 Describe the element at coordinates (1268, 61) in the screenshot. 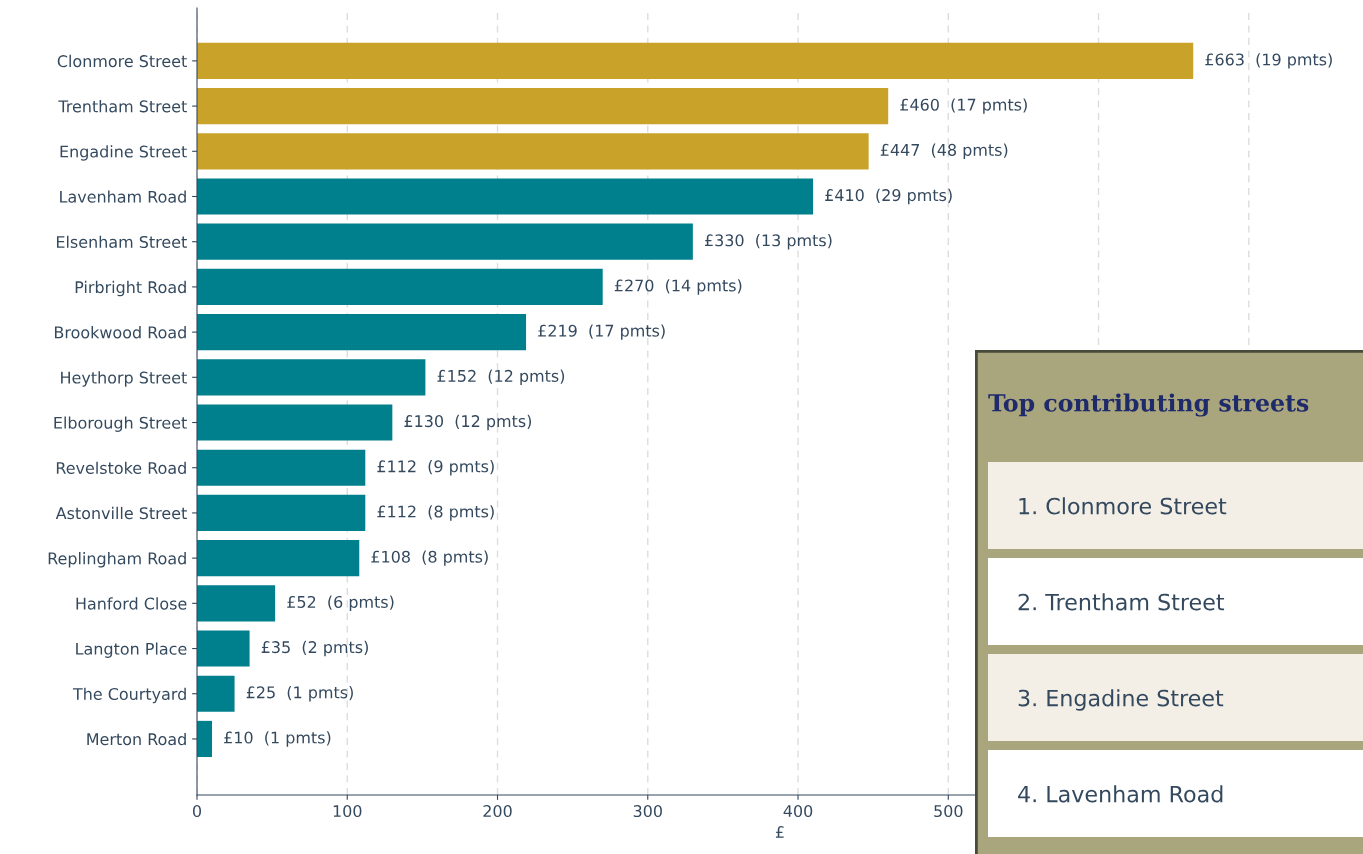

I see `data-label: £663 (19 pmts)` at that location.